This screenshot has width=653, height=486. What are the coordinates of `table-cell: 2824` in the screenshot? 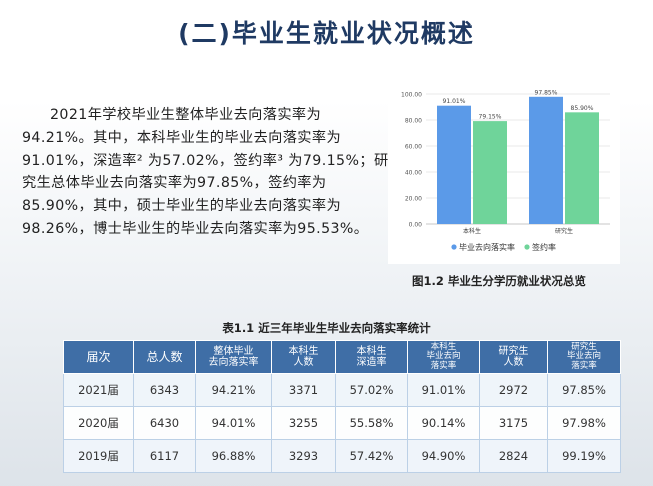 It's located at (513, 456).